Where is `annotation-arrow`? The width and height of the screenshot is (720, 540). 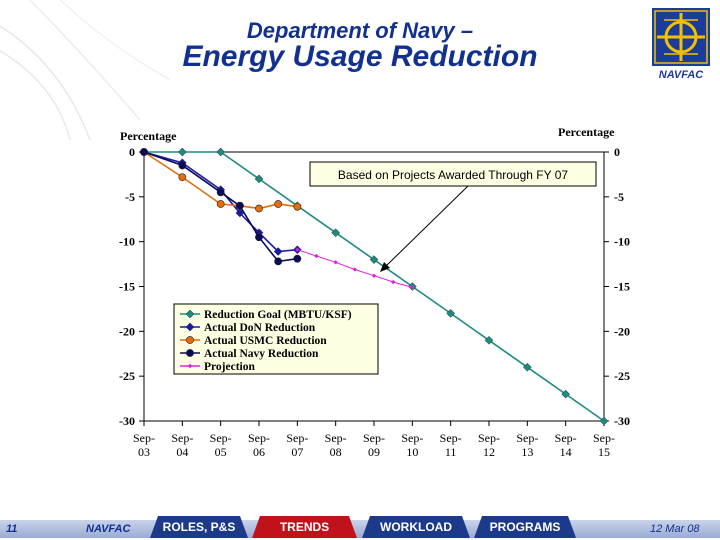 annotation-arrow is located at coordinates (426, 227).